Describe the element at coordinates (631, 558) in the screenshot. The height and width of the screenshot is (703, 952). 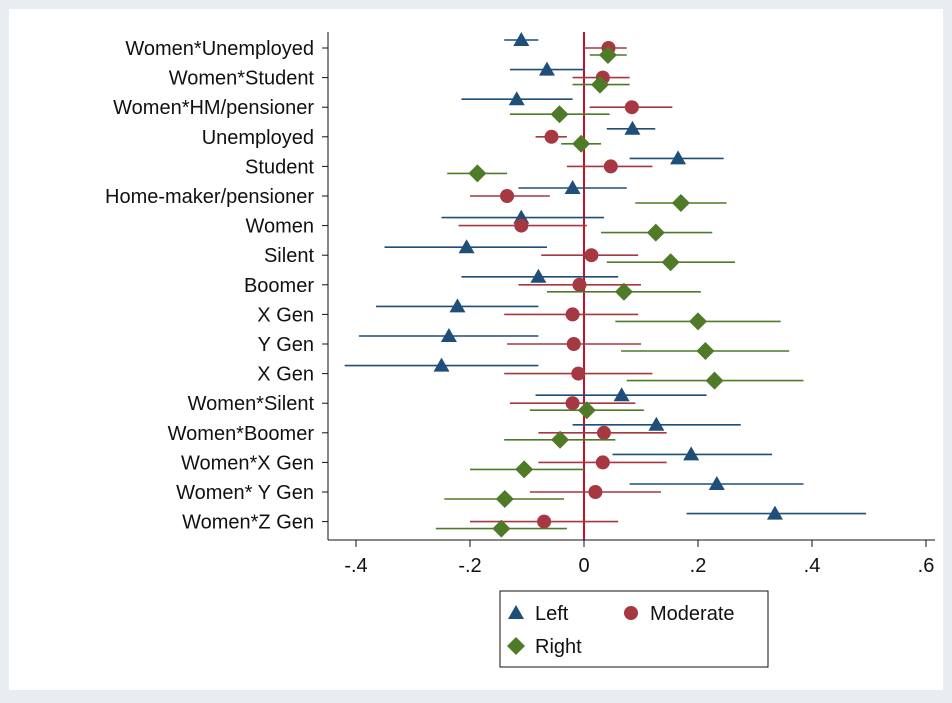
I see `x-axis: -.4 -.2 0 .2 .4 .6` at that location.